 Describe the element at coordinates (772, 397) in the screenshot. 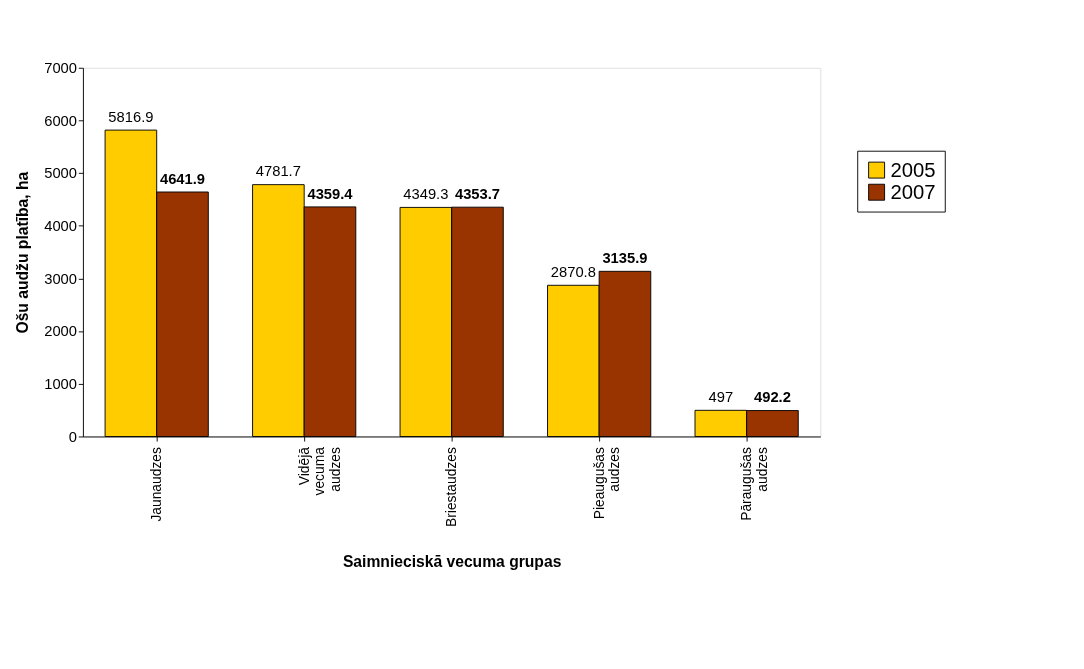

I see `data-label: 492.2` at that location.